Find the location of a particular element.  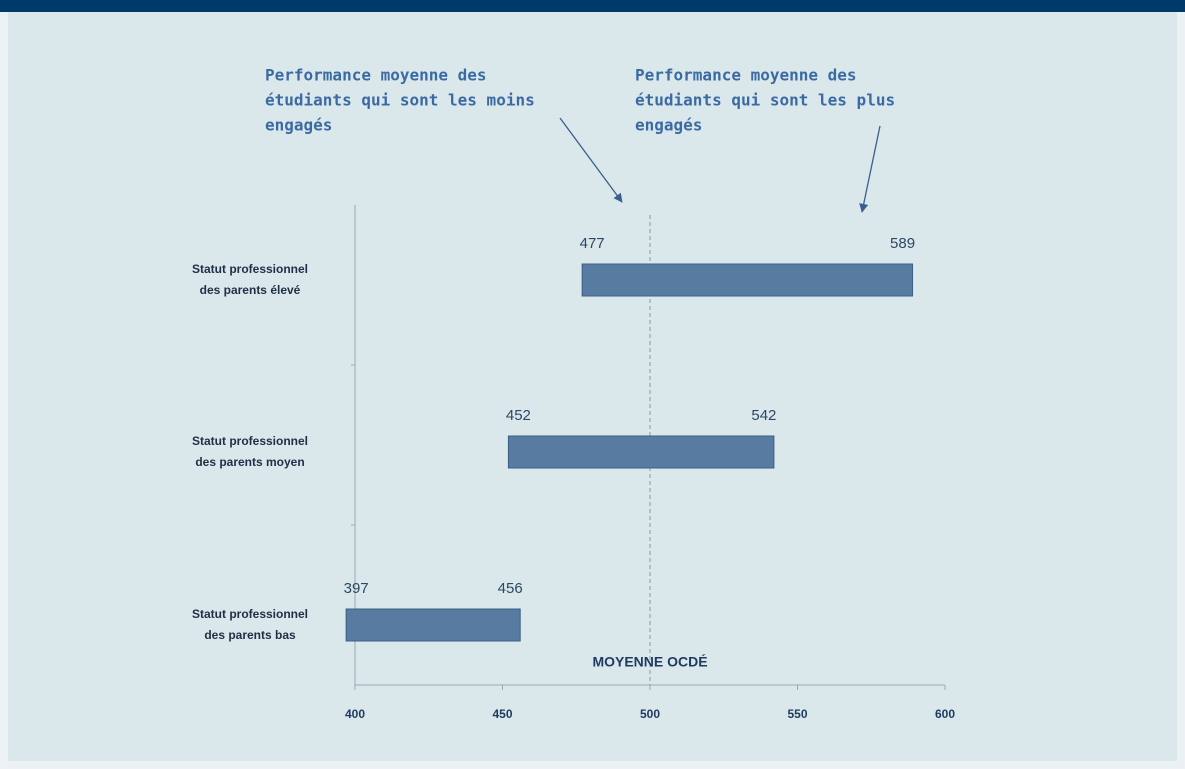

value-label: 542 is located at coordinates (763, 415).